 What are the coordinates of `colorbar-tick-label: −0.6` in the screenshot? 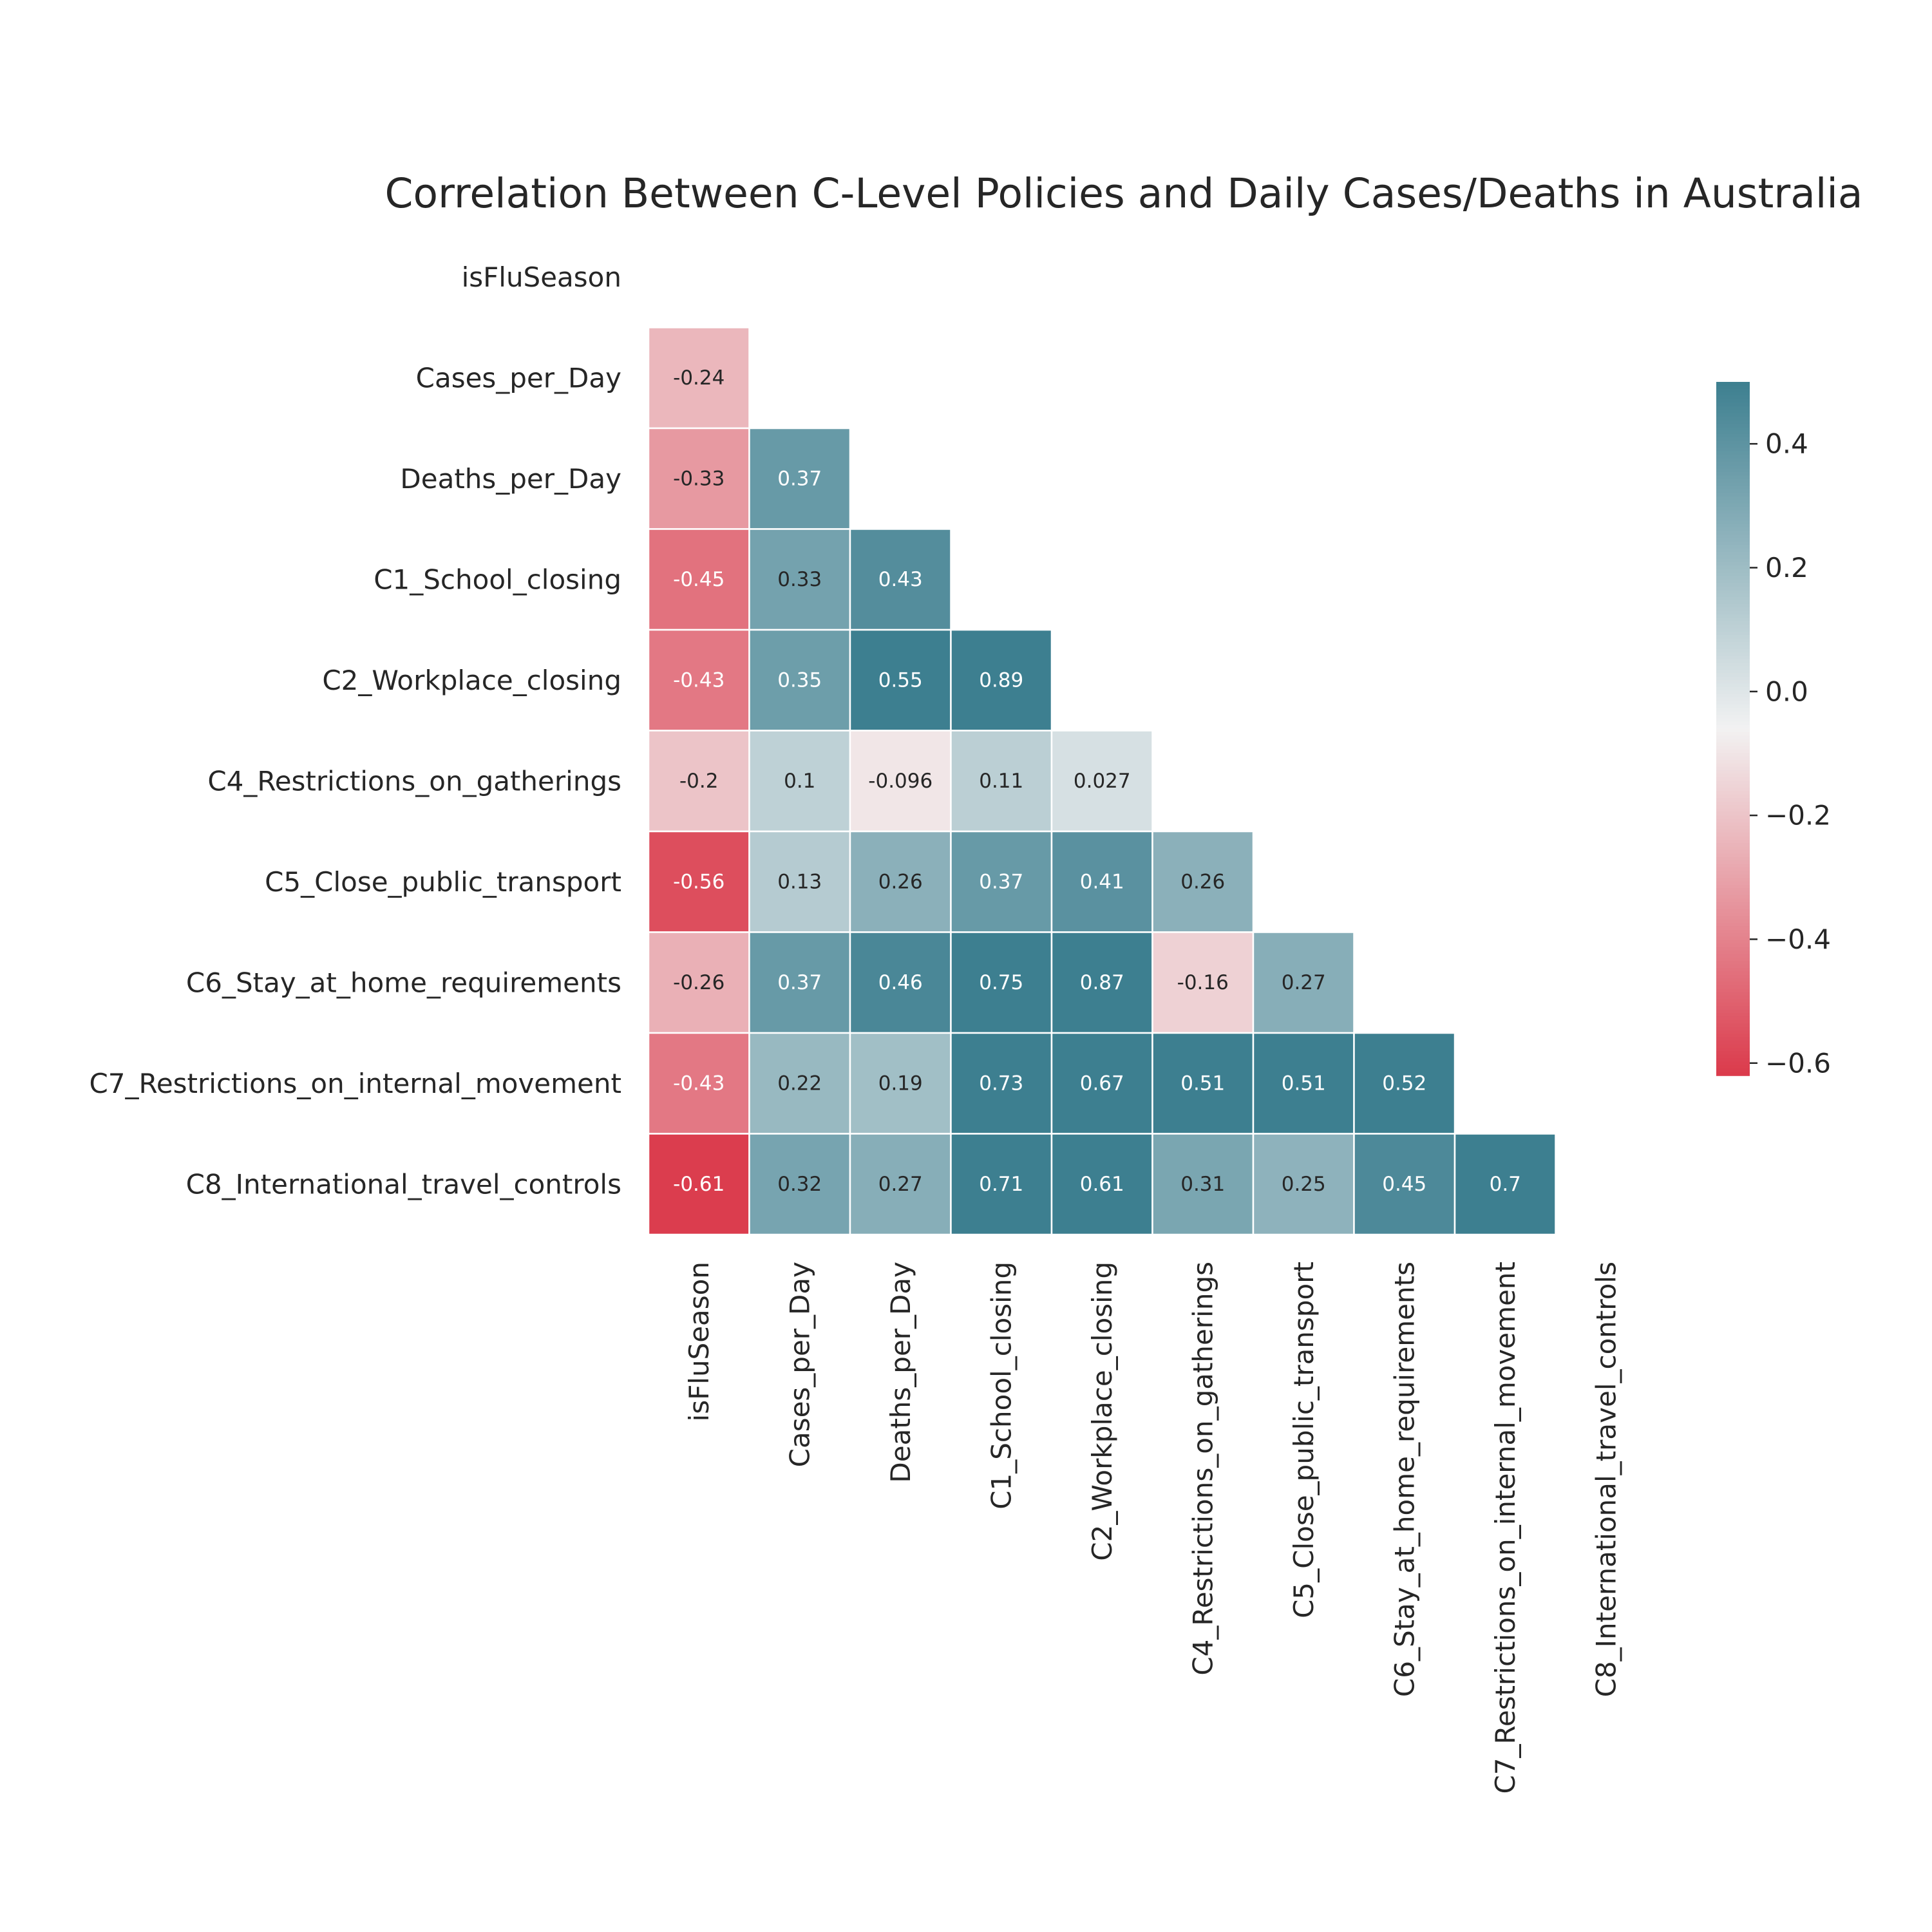 It's located at (1798, 1063).